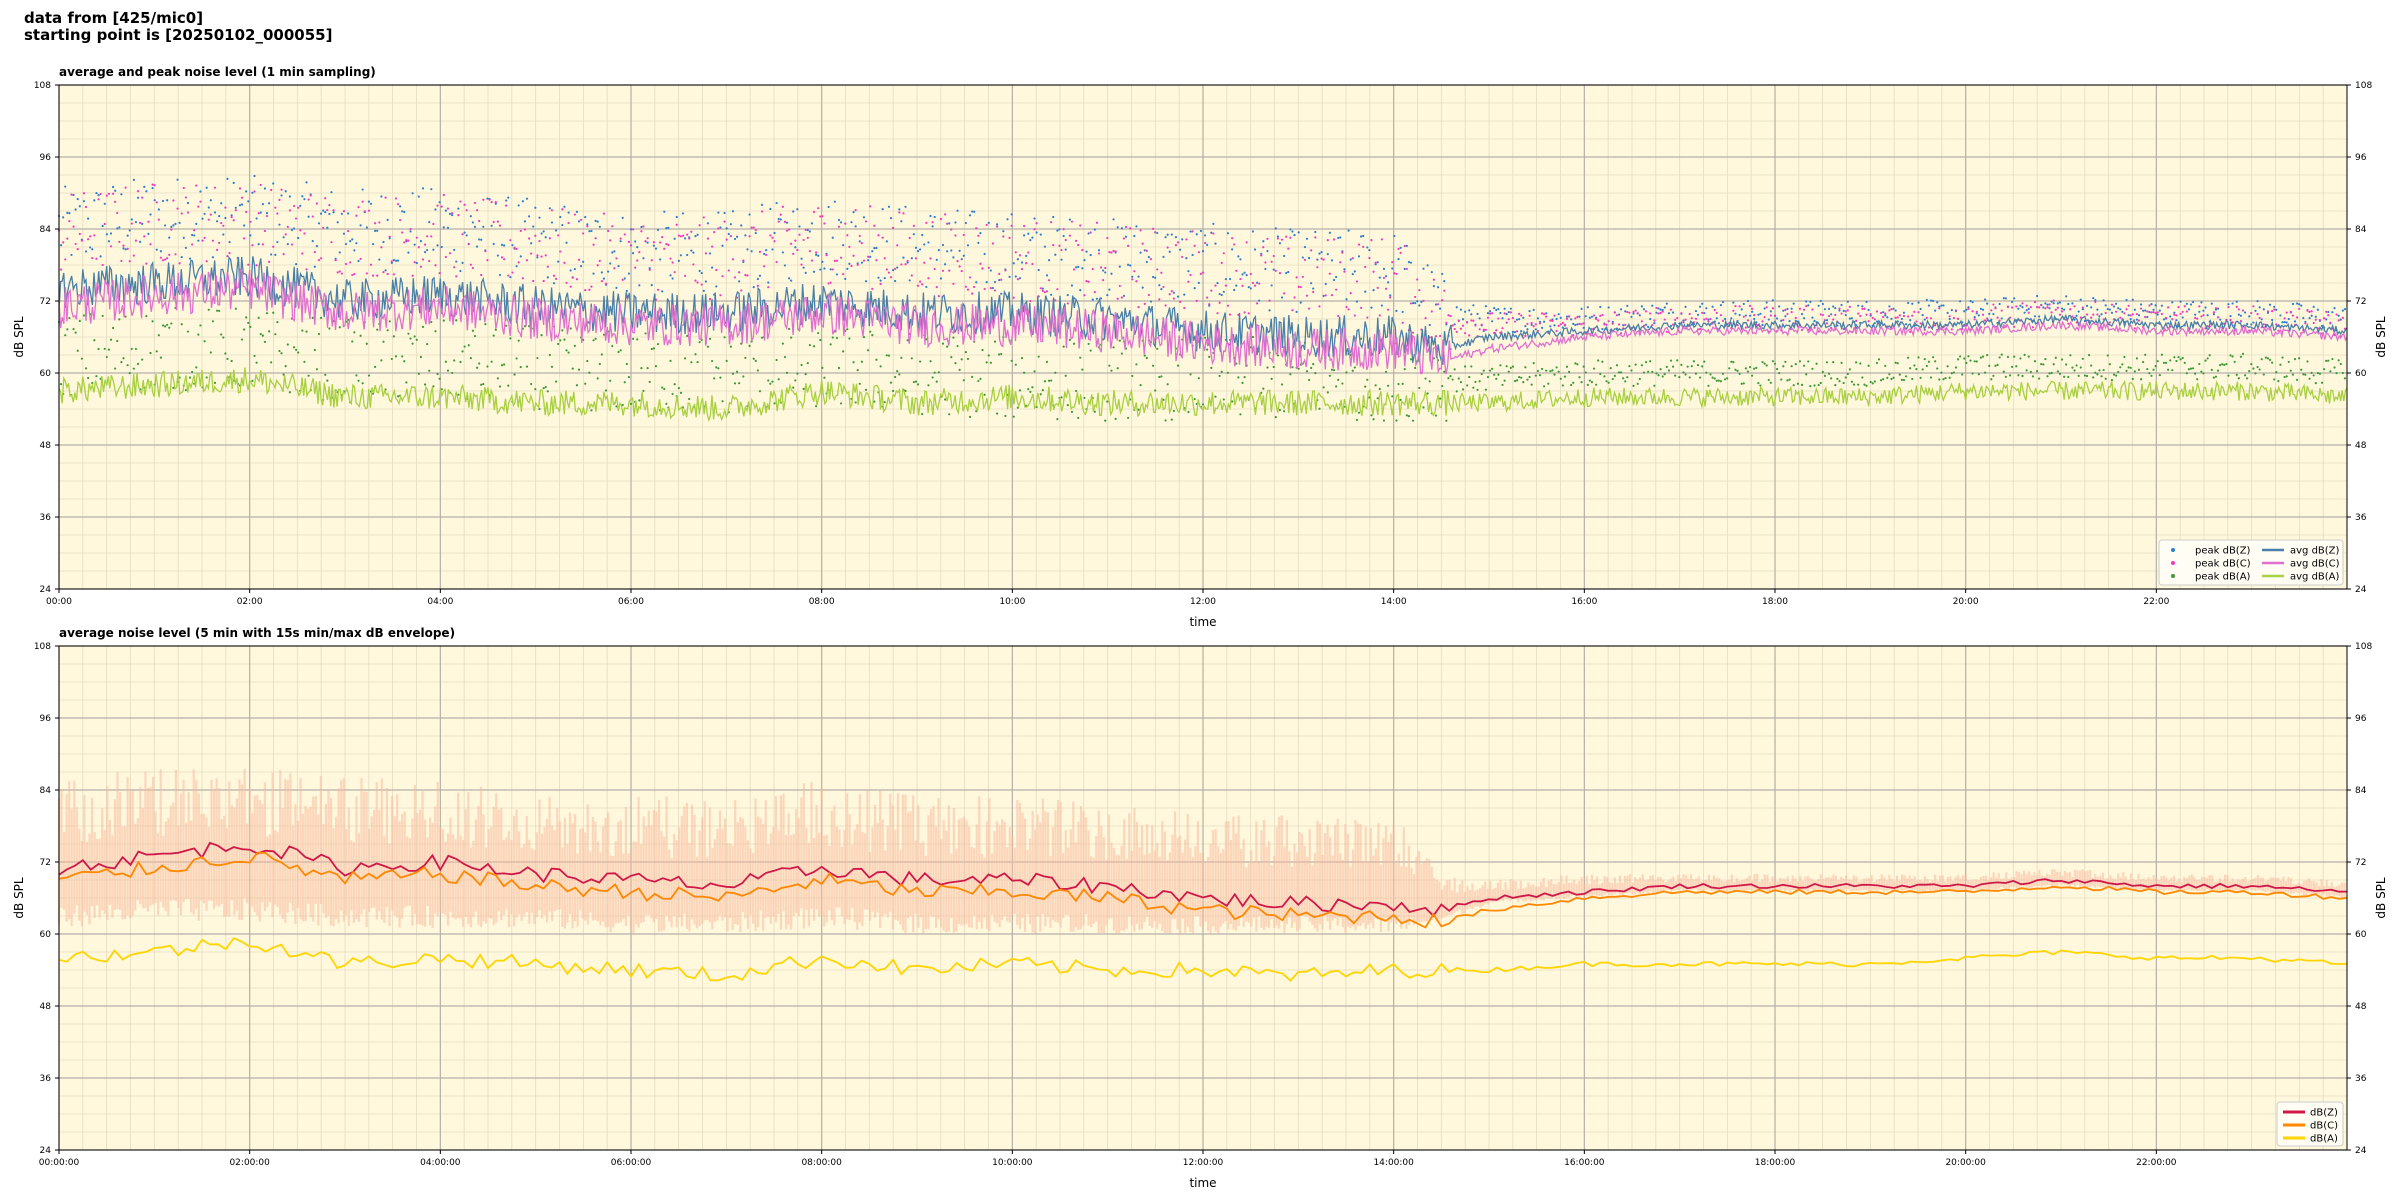 Image resolution: width=2400 pixels, height=1200 pixels. I want to click on x-tick-label: 10:00:00, so click(1012, 1163).